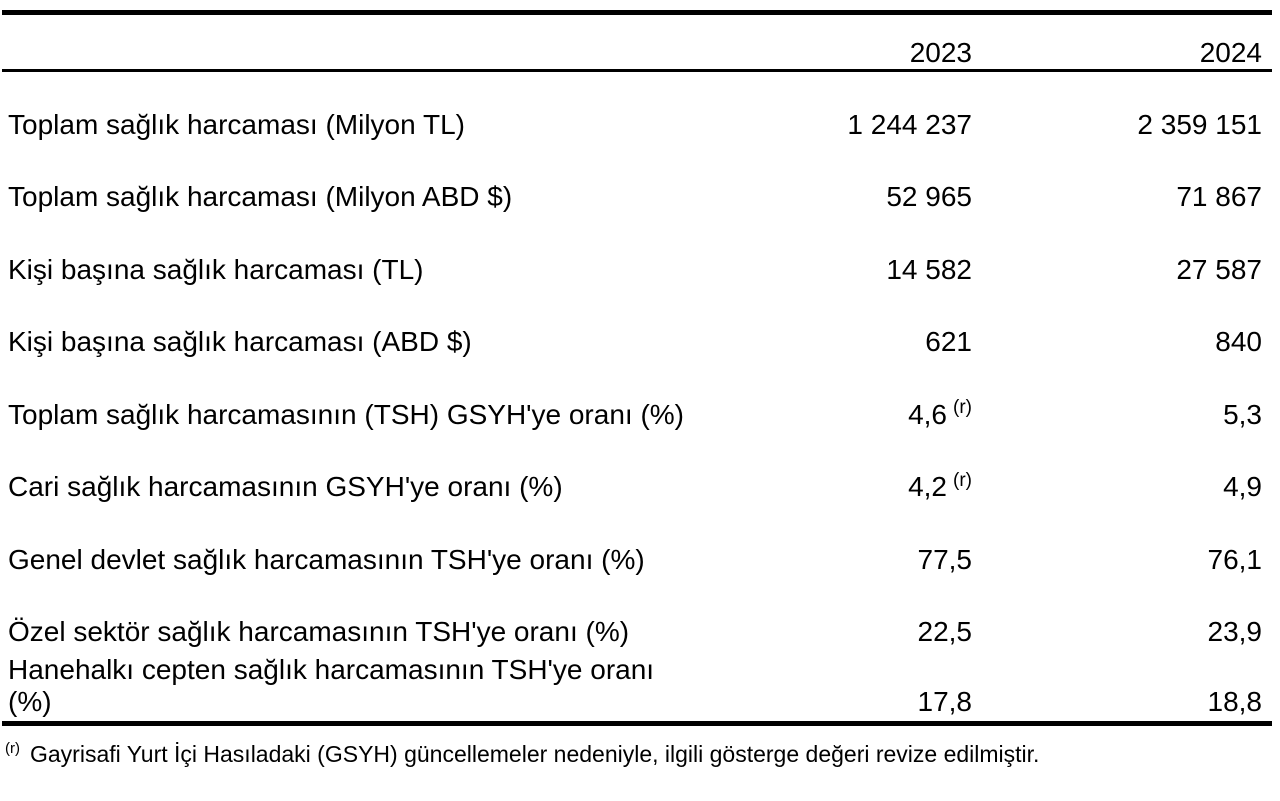 This screenshot has width=1280, height=801. Describe the element at coordinates (1199, 124) in the screenshot. I see `value-2024: 2 359 151` at that location.